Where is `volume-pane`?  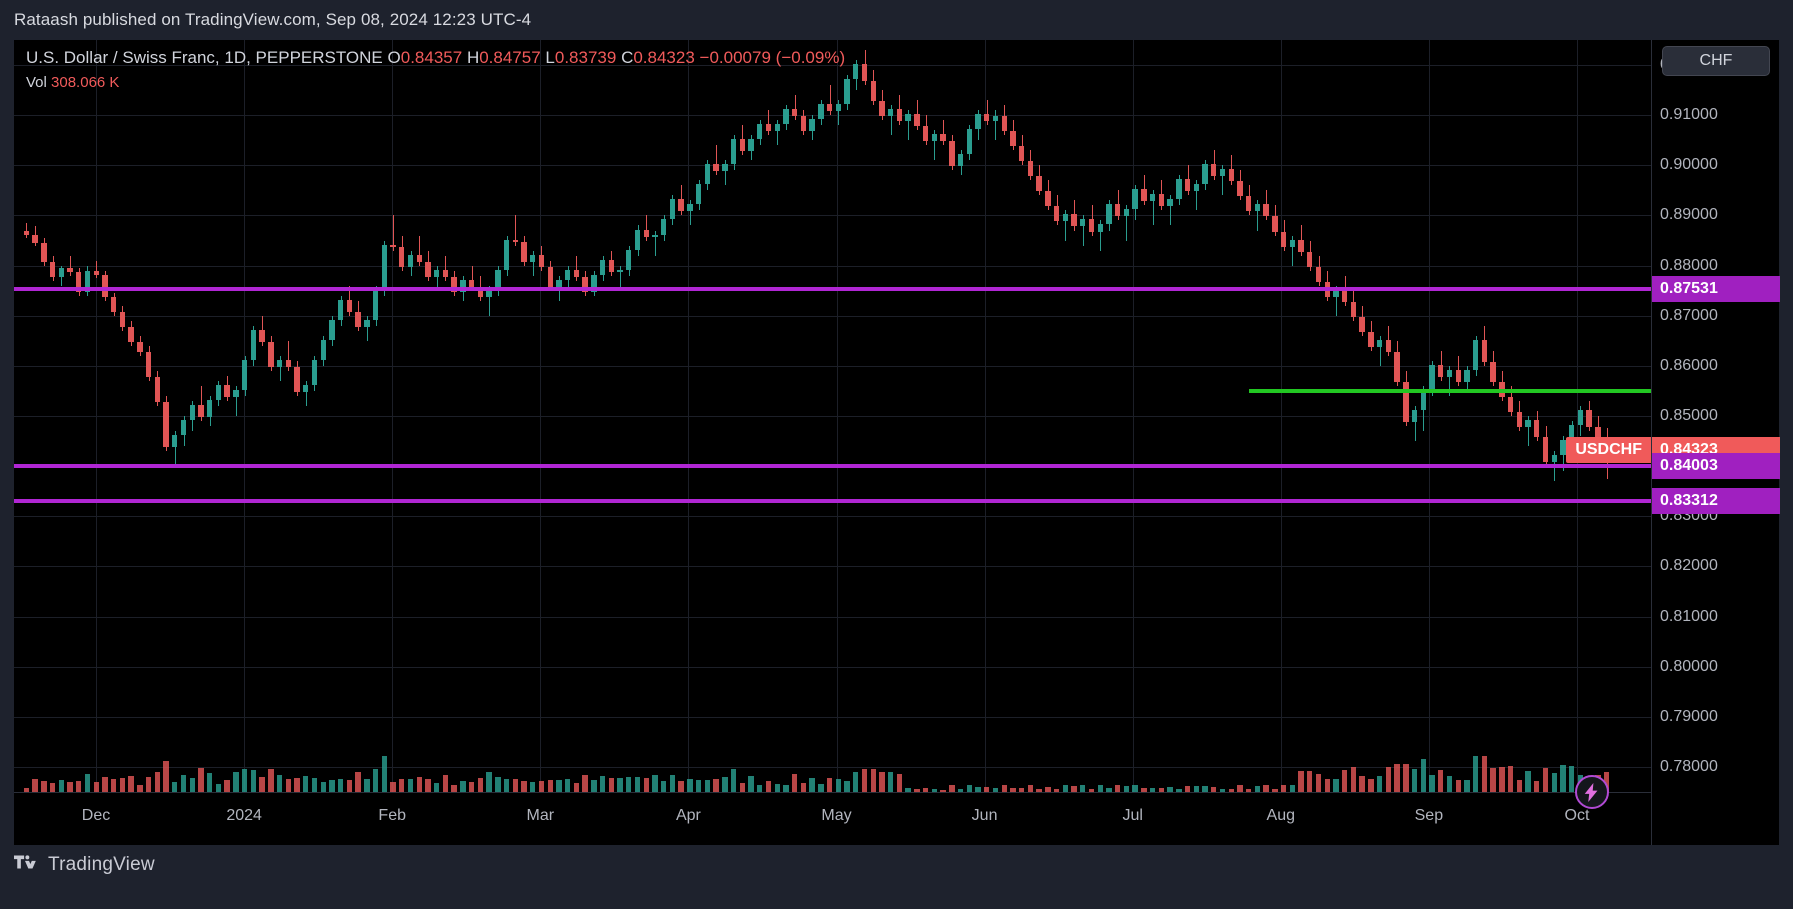
volume-pane is located at coordinates (832, 742).